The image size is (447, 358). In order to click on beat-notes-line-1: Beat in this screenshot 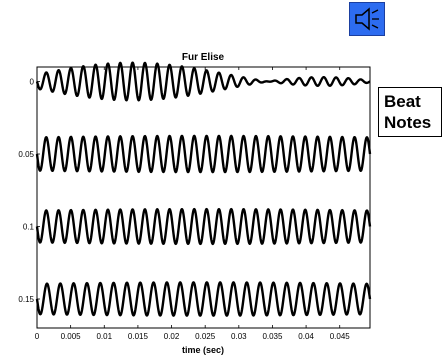, I will do `click(402, 101)`.